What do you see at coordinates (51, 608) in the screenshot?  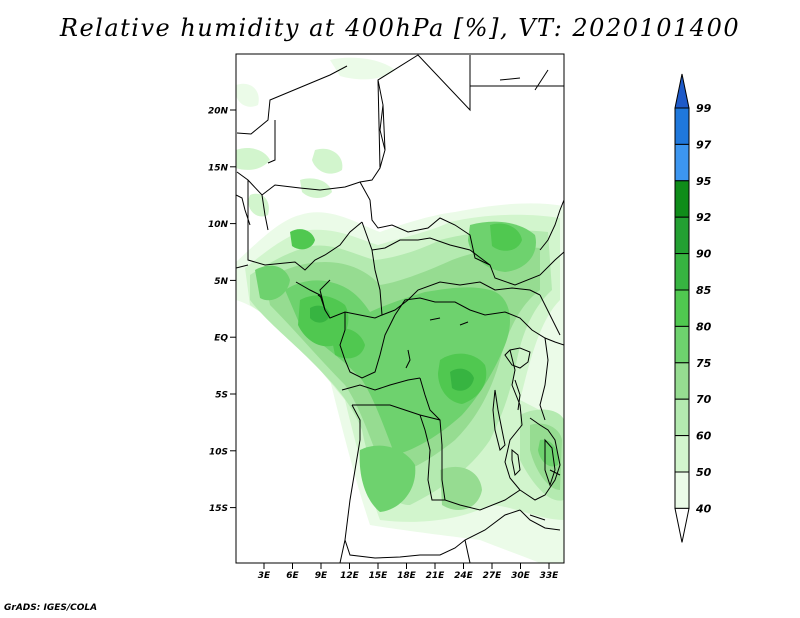 I see `grads-credit: GrADS: IGES/COLA` at bounding box center [51, 608].